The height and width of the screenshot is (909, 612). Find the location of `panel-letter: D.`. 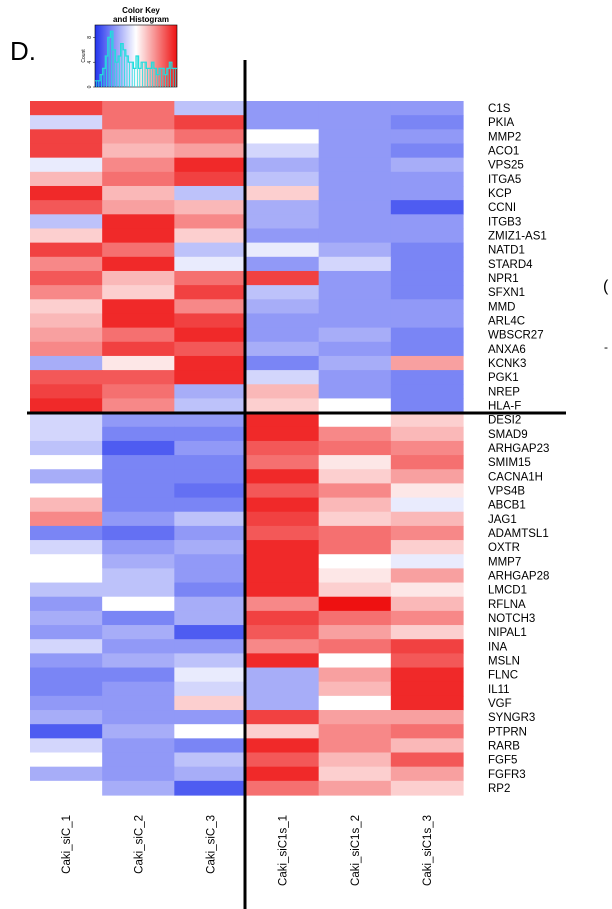

panel-letter: D. is located at coordinates (23, 51).